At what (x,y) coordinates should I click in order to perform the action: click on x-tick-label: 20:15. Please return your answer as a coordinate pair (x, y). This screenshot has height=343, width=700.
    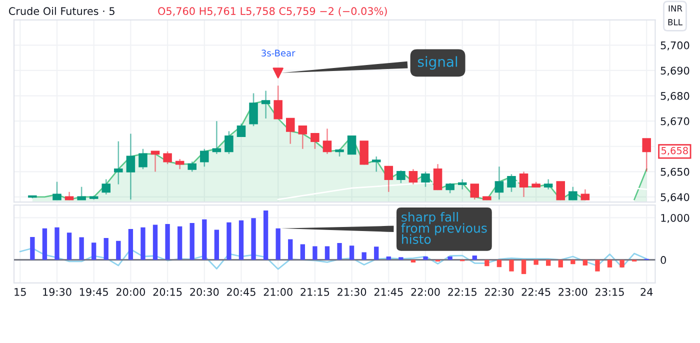
    Looking at the image, I should click on (167, 292).